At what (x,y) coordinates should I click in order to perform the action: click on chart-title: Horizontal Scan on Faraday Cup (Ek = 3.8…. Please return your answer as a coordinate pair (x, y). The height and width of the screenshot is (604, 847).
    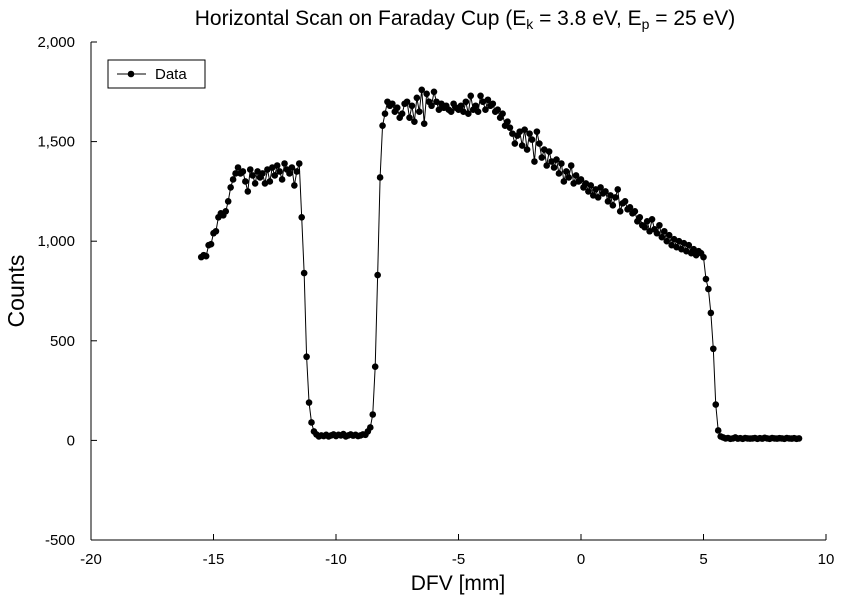
    Looking at the image, I should click on (465, 19).